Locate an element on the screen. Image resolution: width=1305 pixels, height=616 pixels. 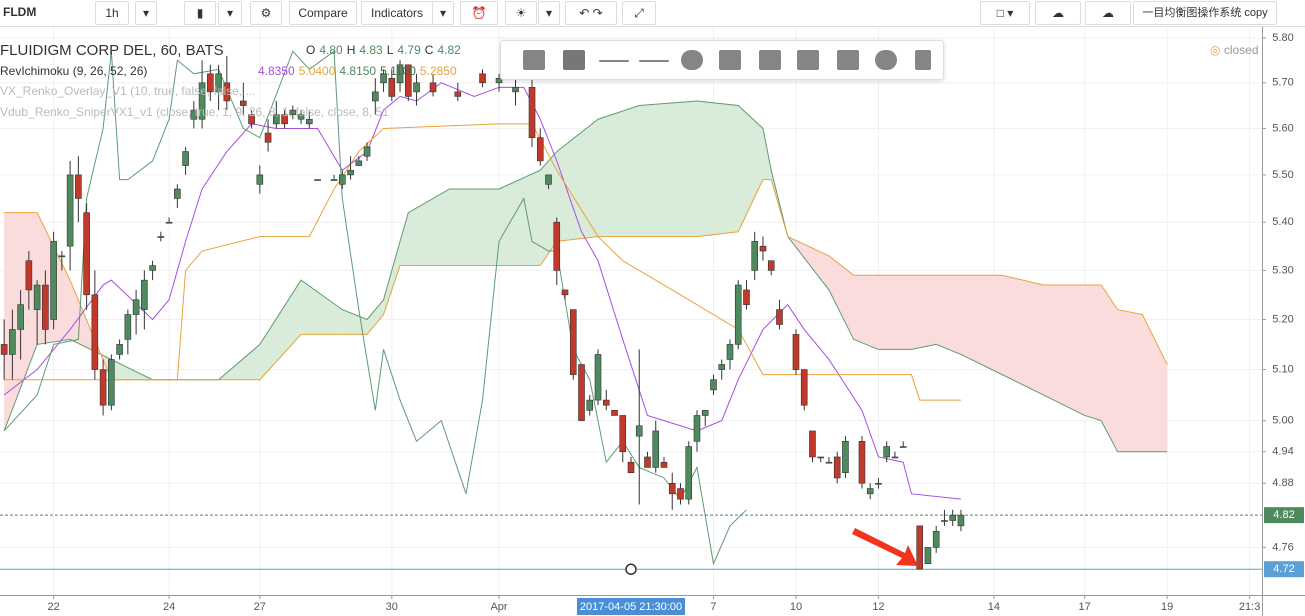
interval-menu: ▾ is located at coordinates (146, 13).